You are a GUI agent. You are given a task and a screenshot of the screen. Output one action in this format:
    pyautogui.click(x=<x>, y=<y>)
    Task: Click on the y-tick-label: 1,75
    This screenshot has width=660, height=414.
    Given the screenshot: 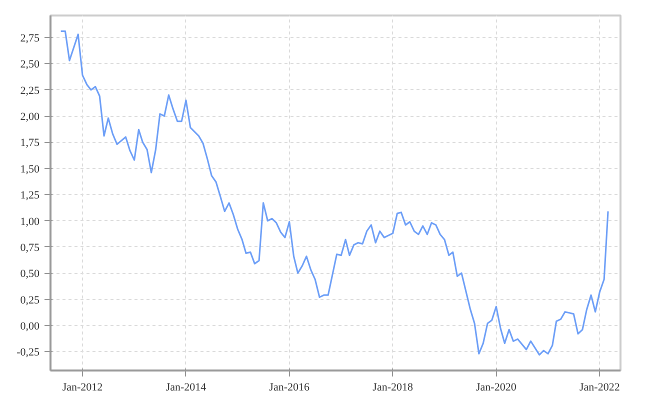 What is the action you would take?
    pyautogui.click(x=30, y=143)
    